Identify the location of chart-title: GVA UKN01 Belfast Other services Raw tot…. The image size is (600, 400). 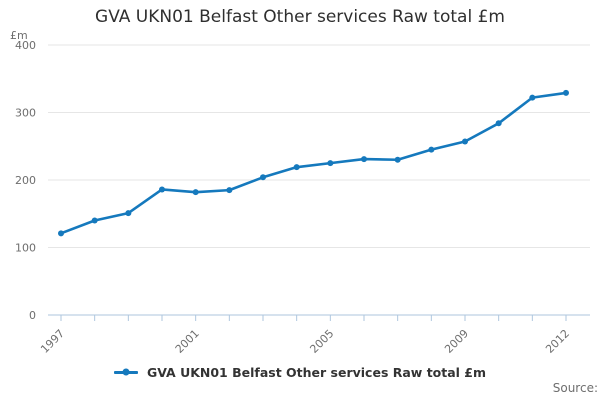
(300, 17).